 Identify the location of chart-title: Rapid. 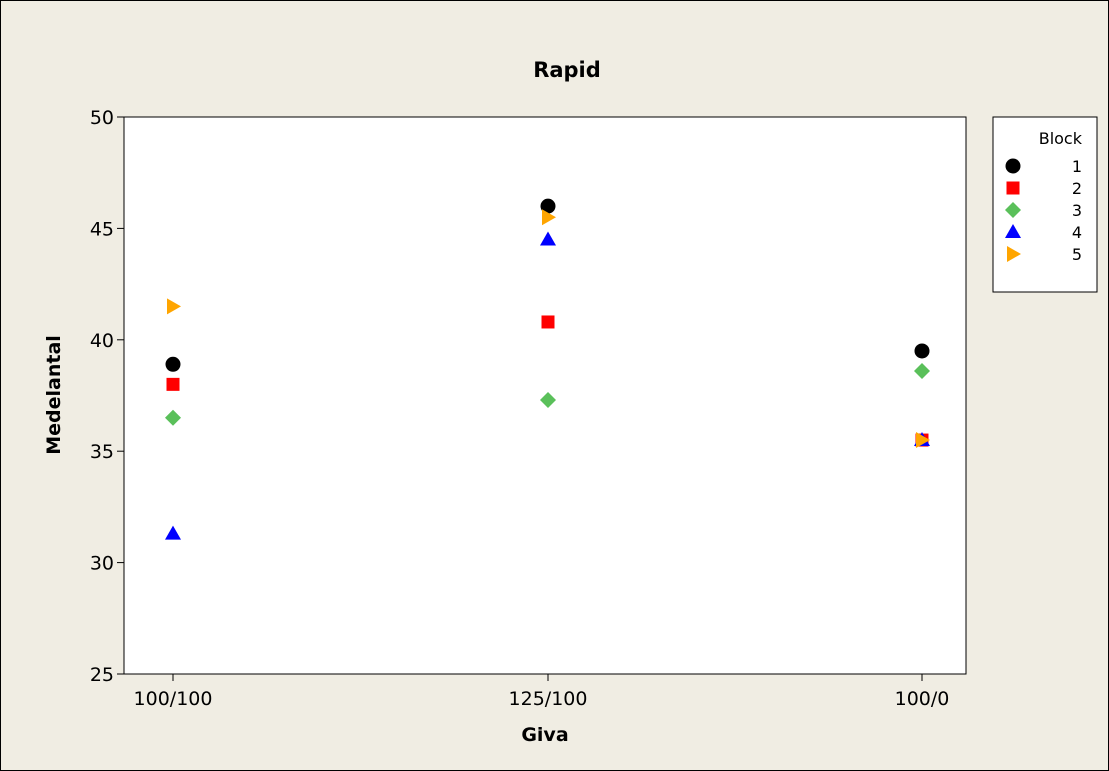
(567, 70).